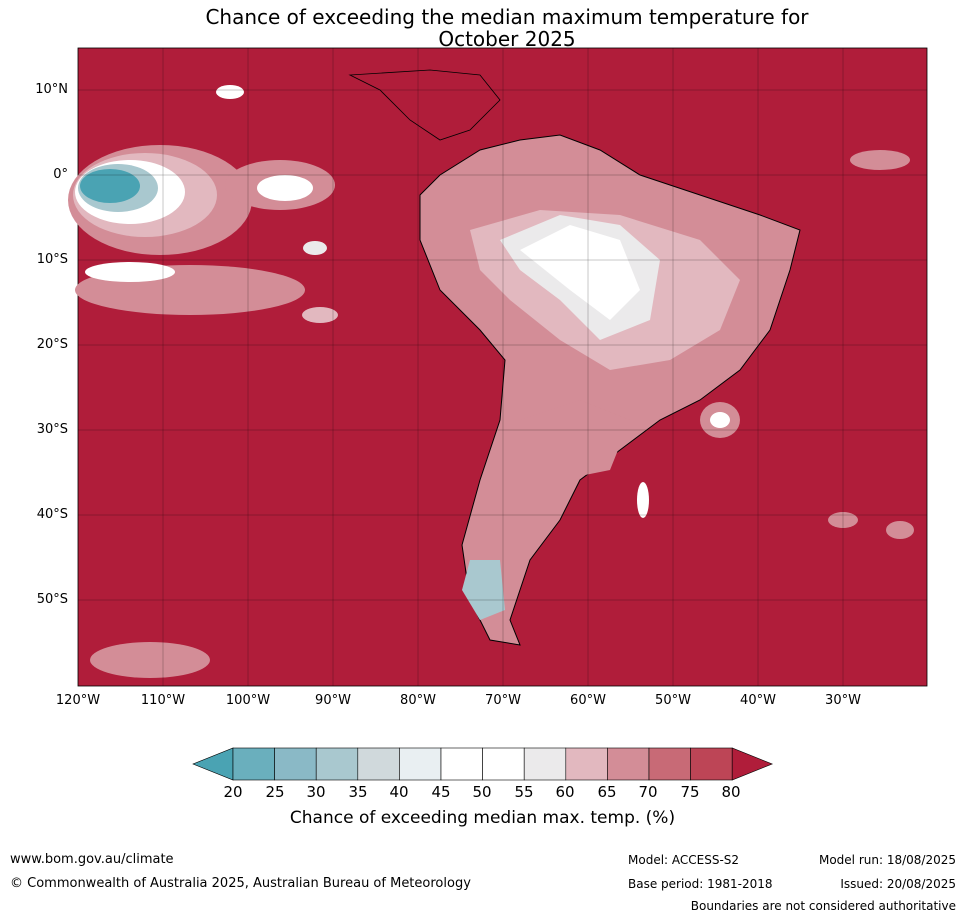 This screenshot has width=965, height=919. What do you see at coordinates (52, 344) in the screenshot?
I see `lat-tick-label: 20°S` at bounding box center [52, 344].